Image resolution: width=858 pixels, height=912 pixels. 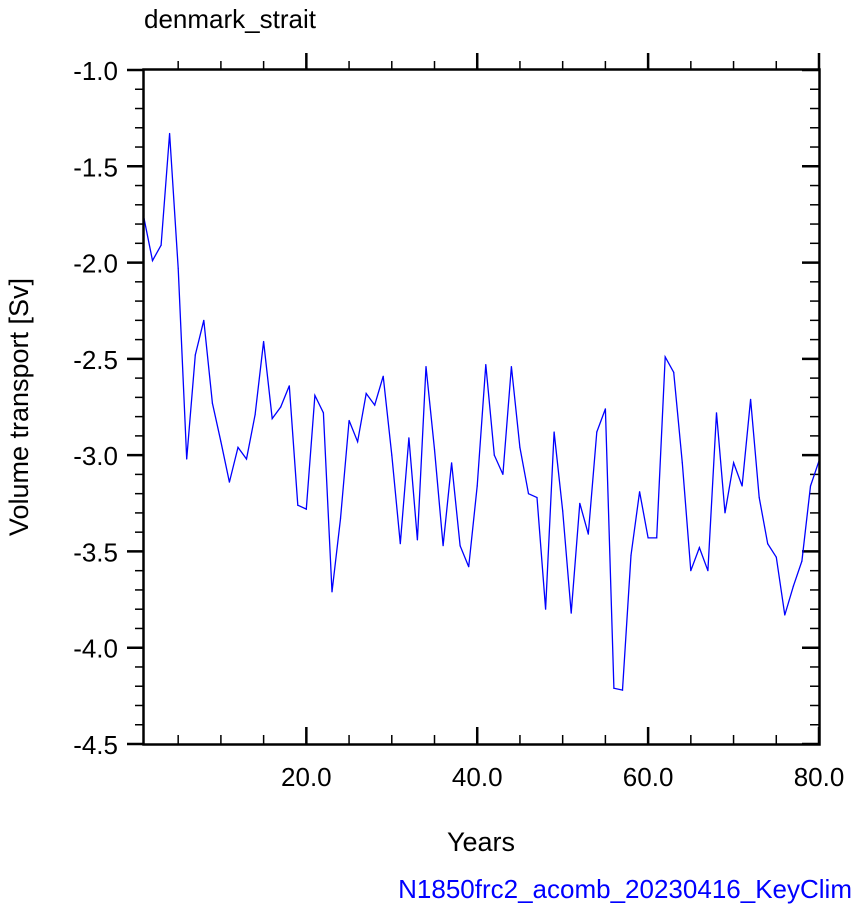 What do you see at coordinates (95, 167) in the screenshot?
I see `y-tick-label: -1.5` at bounding box center [95, 167].